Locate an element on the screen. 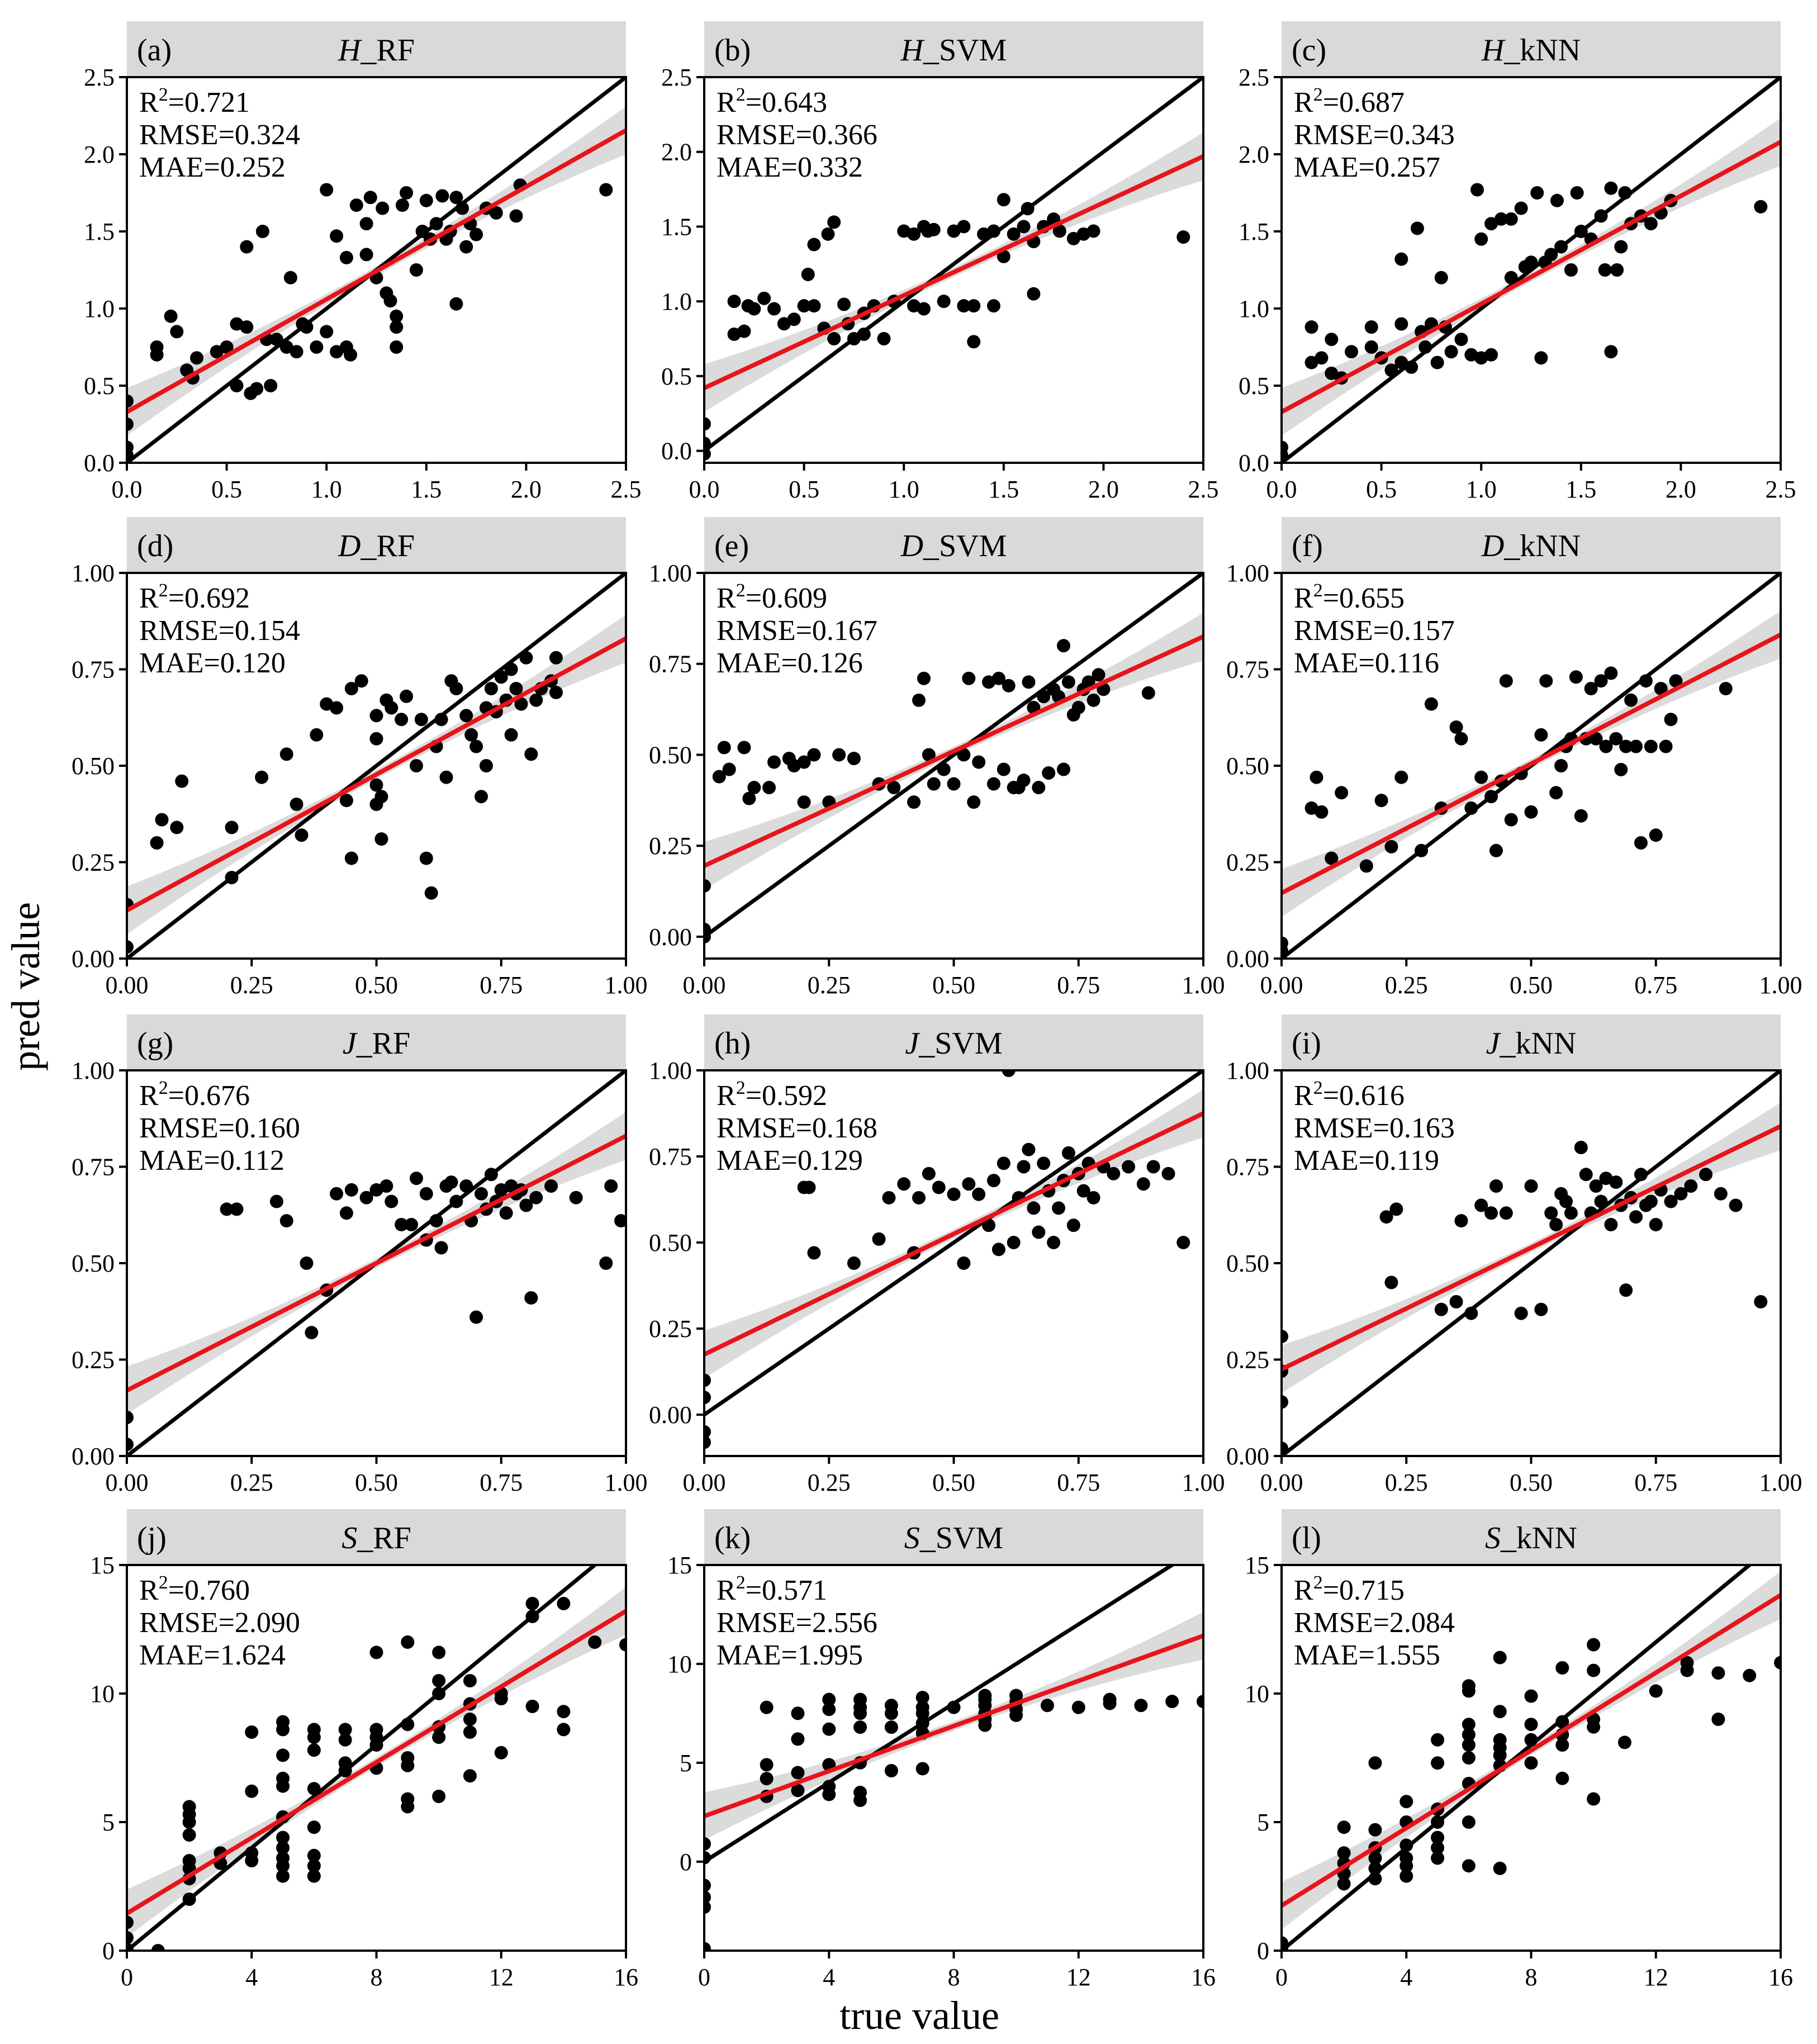 The image size is (1817, 2044). panel-title: H_SVM is located at coordinates (953, 50).